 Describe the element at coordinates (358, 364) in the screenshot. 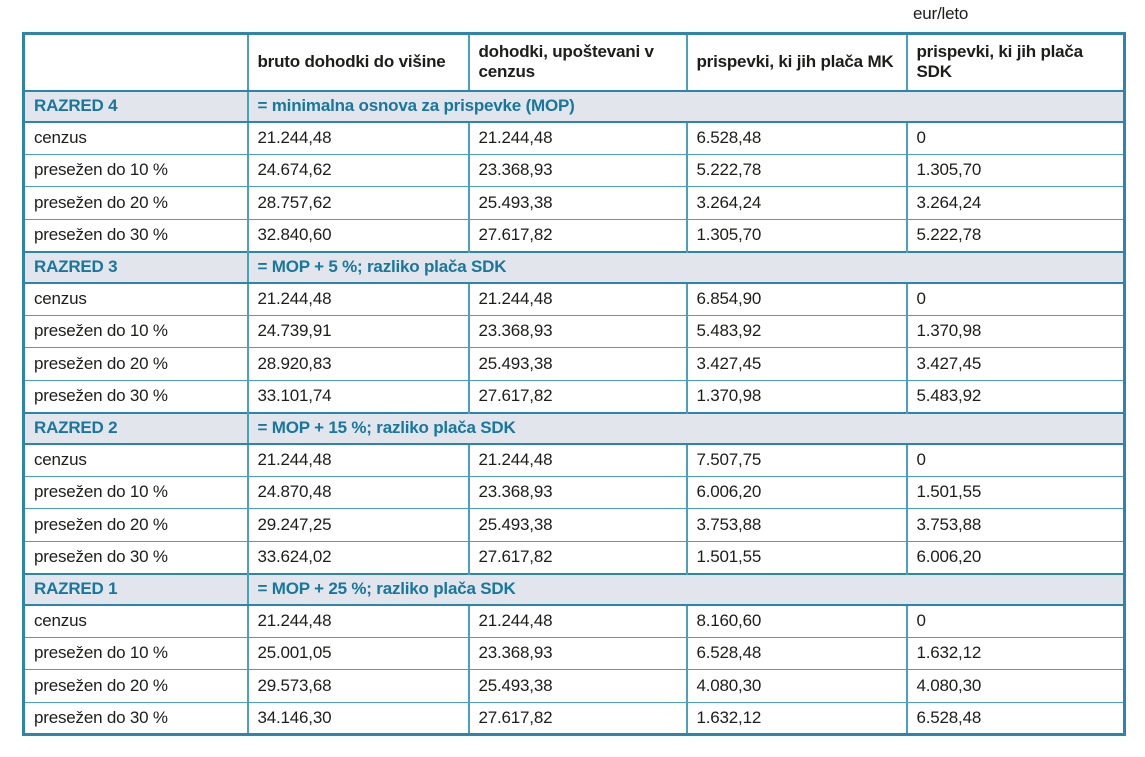

I see `cell-value: 28.920,83` at that location.